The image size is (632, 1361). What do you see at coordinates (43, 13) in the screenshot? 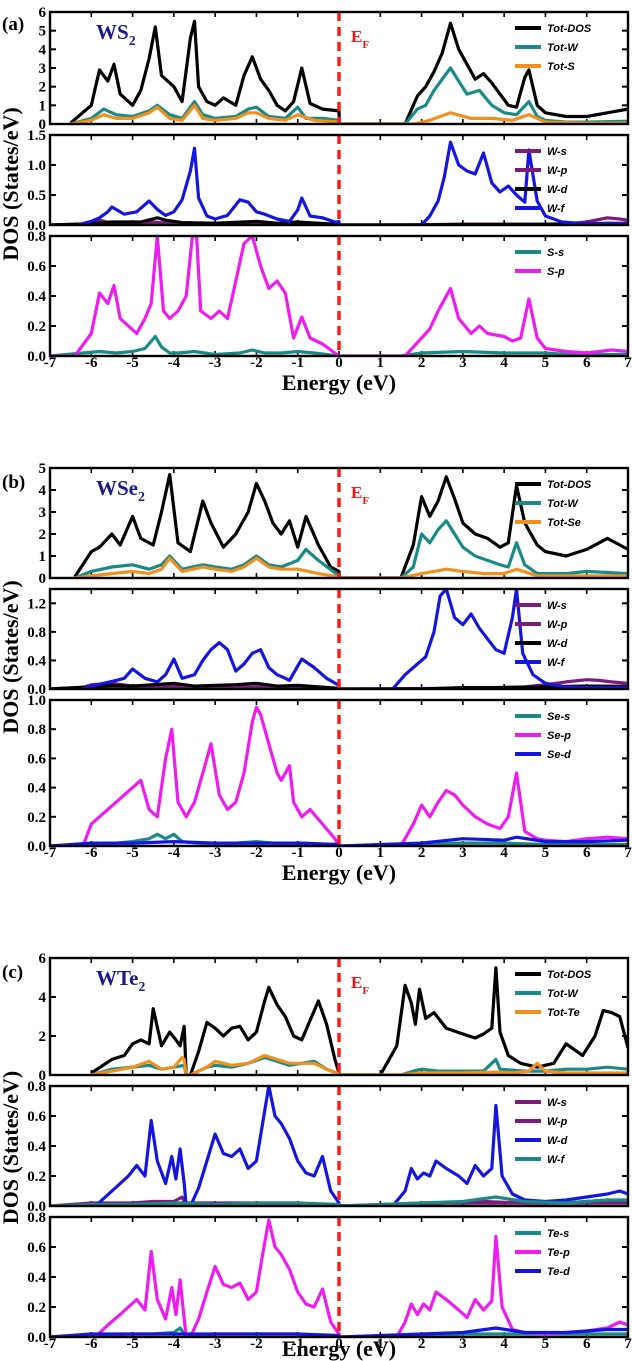
I see `y-tick-label: 6` at bounding box center [43, 13].